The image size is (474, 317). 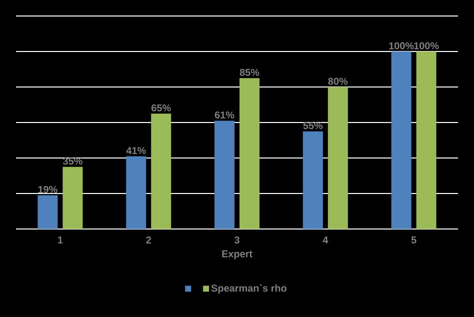 I want to click on data-label: 61%, so click(x=224, y=115).